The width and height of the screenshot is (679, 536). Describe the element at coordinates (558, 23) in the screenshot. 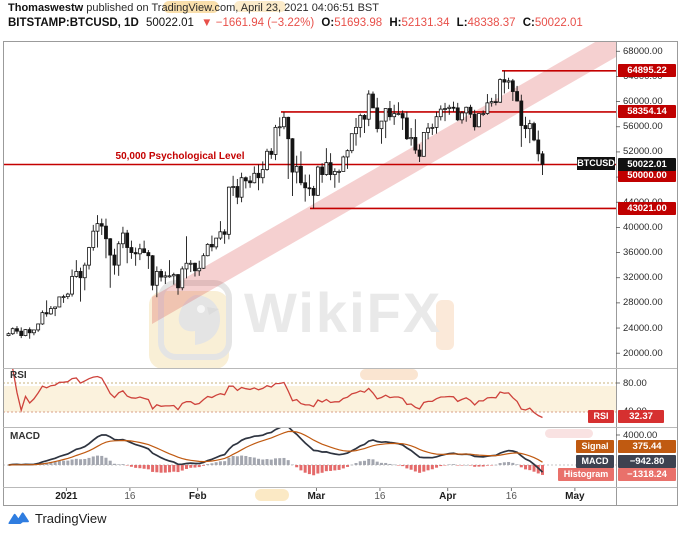

I see `close-value: 50022.01` at that location.